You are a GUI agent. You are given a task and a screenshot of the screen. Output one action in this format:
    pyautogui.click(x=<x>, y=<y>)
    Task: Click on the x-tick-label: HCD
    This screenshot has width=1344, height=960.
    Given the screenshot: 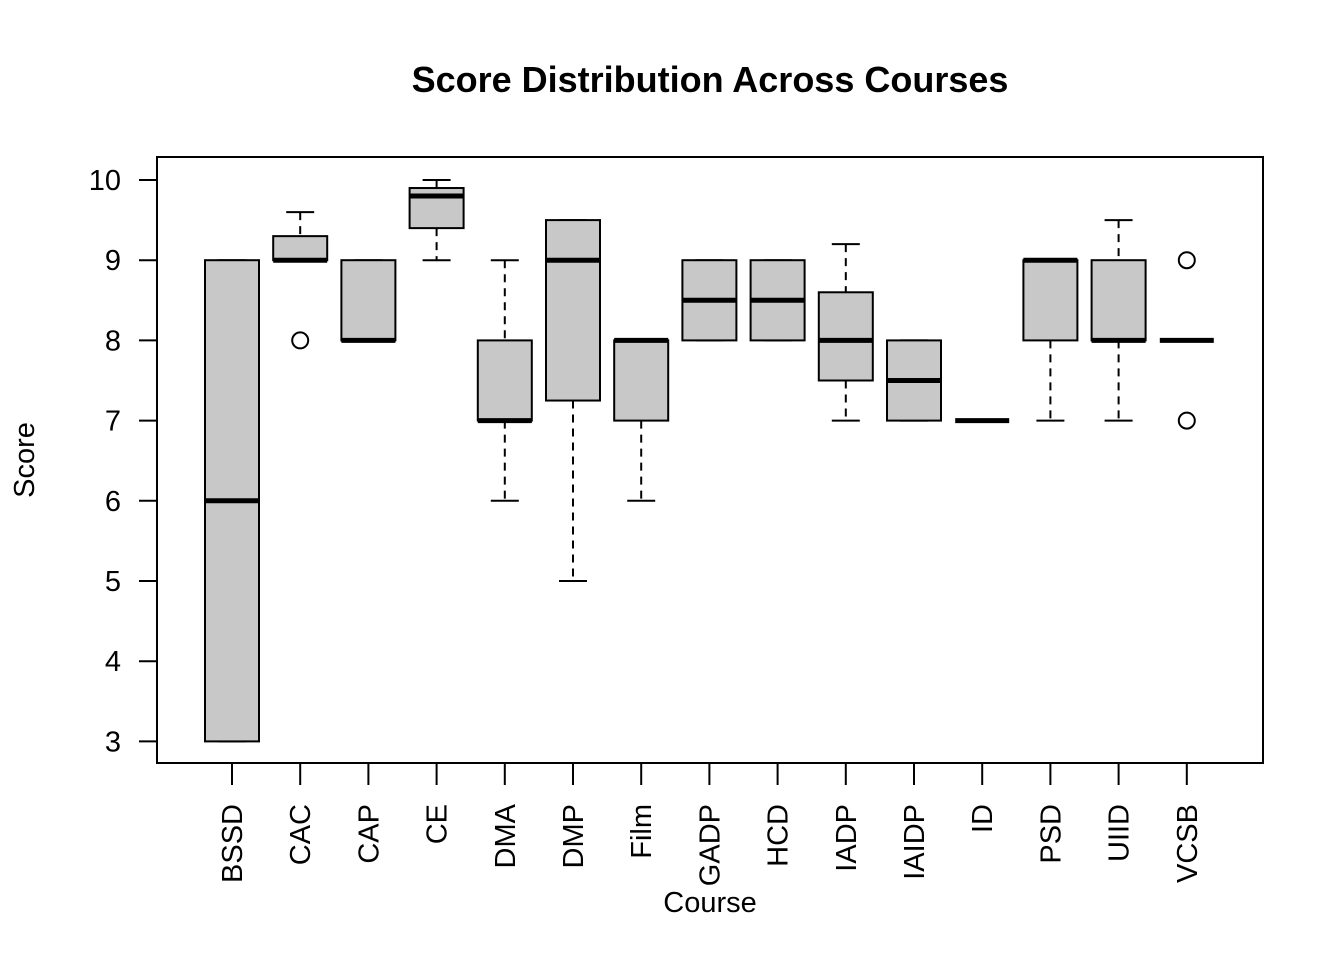 What is the action you would take?
    pyautogui.click(x=779, y=835)
    